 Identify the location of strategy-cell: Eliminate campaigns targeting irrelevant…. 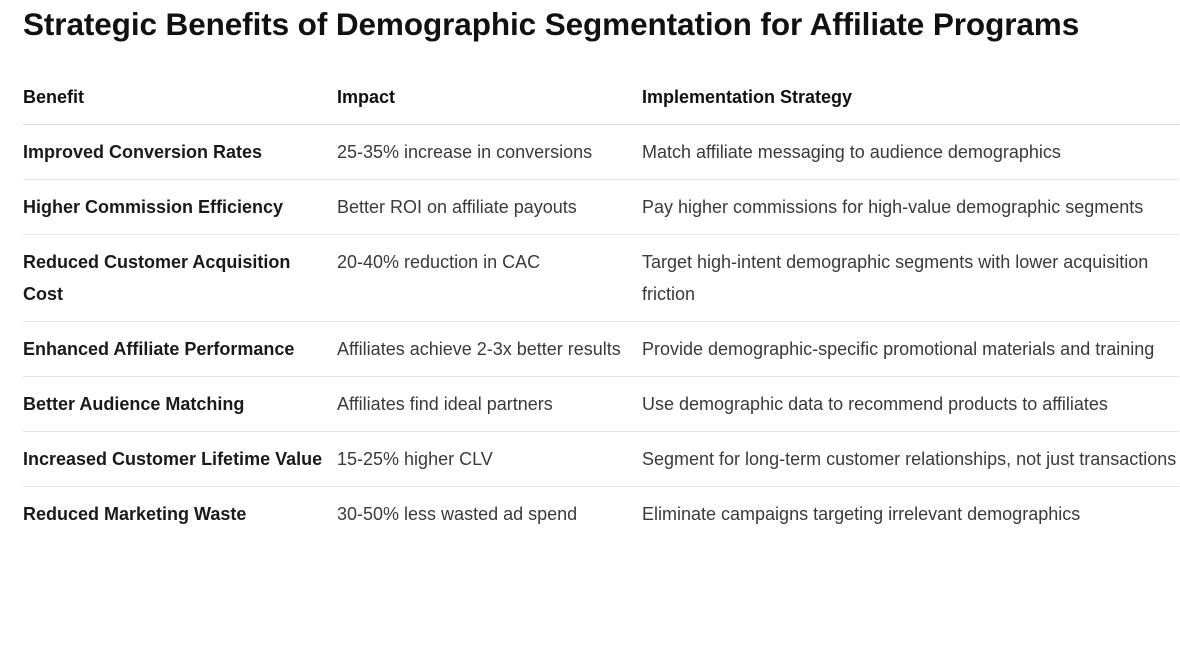
(861, 514).